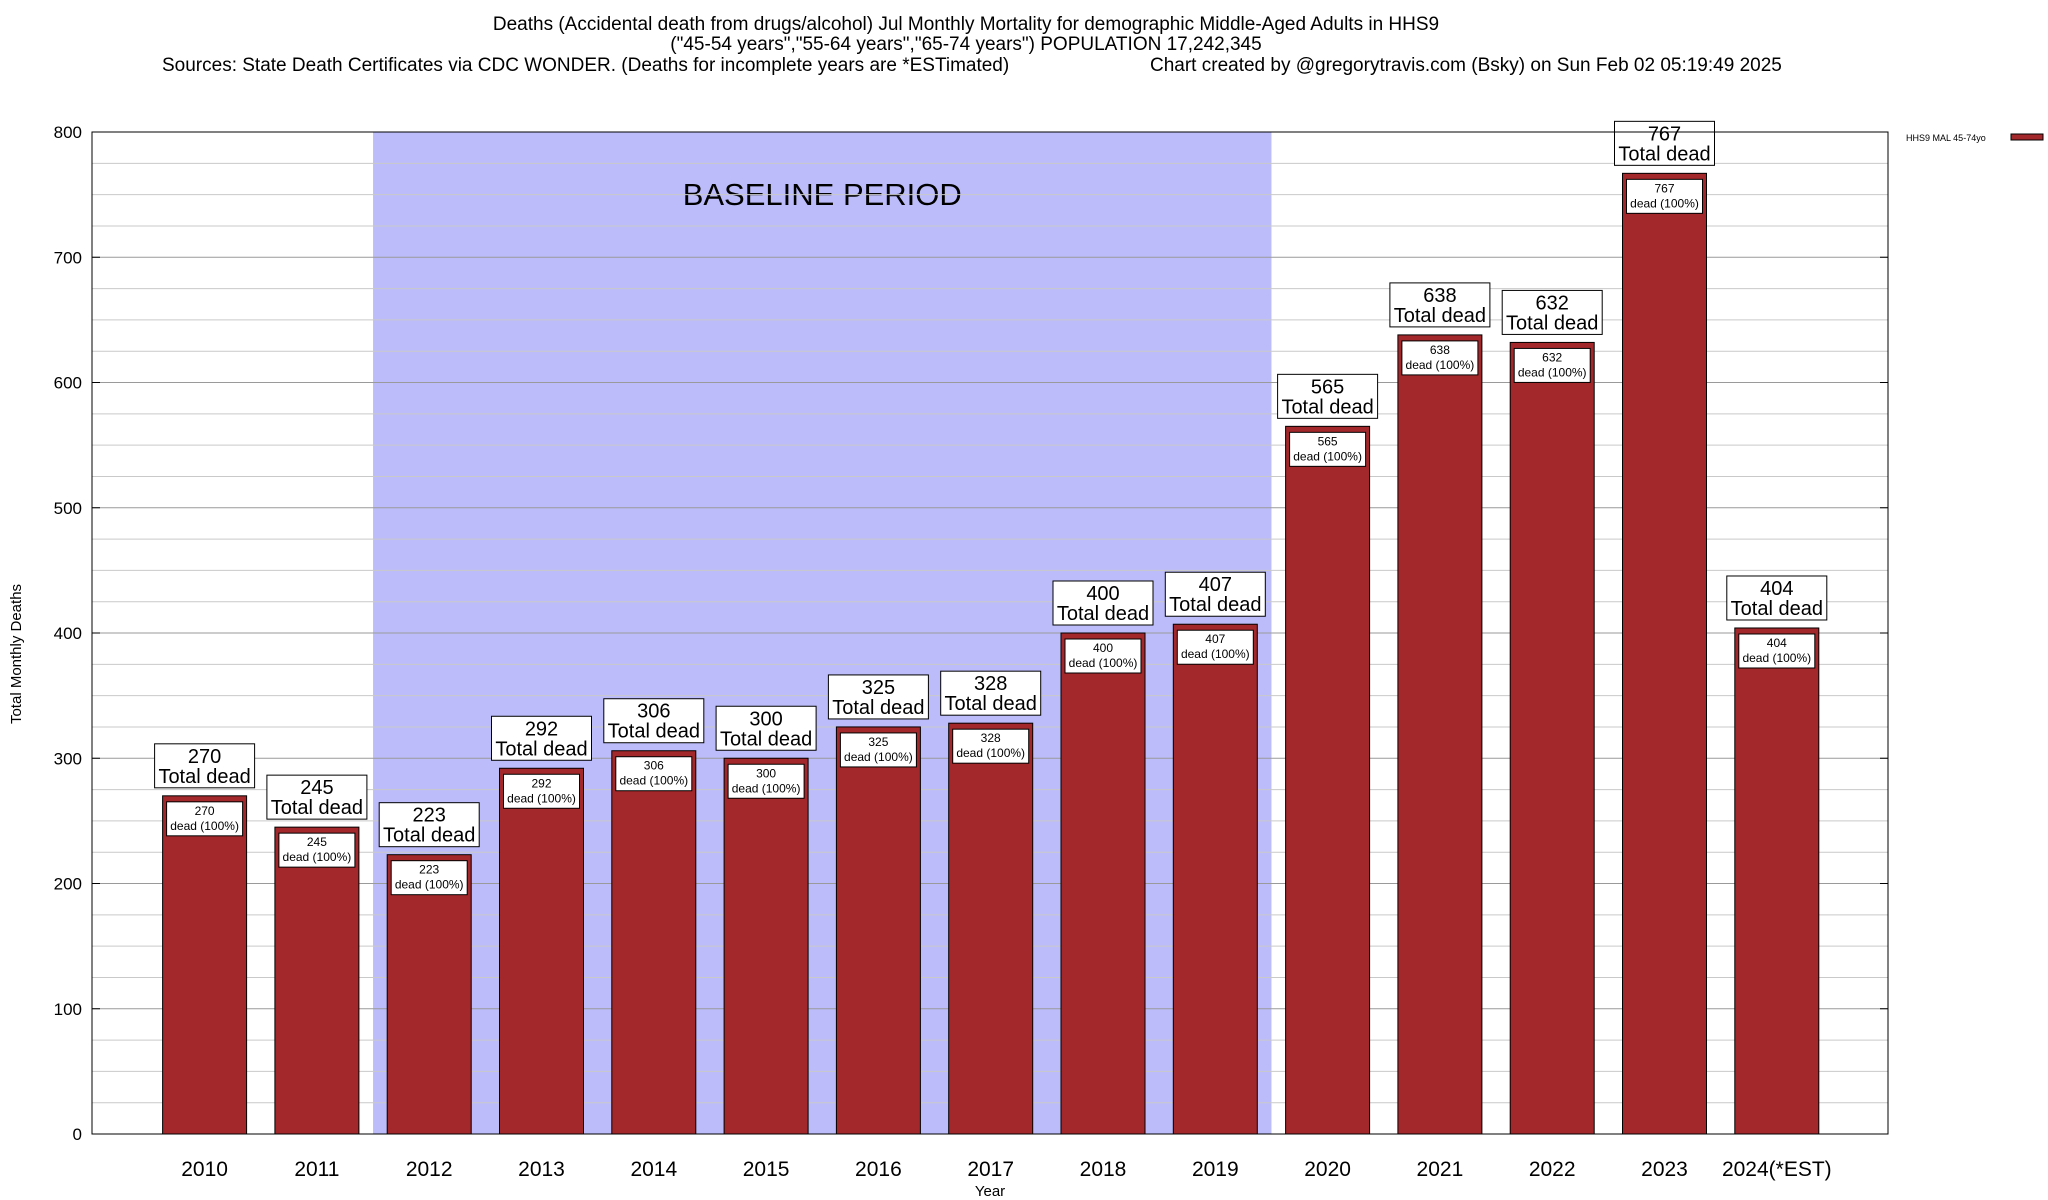 The width and height of the screenshot is (2048, 1200). Describe the element at coordinates (68, 508) in the screenshot. I see `y-tick-label: 500` at that location.